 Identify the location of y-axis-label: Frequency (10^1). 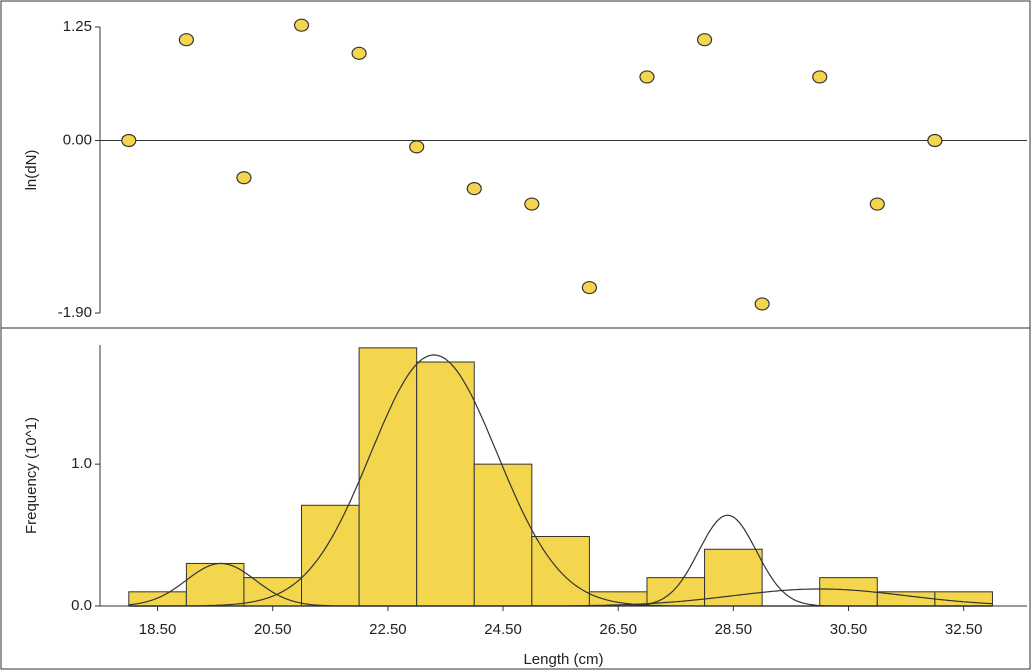
(31, 475).